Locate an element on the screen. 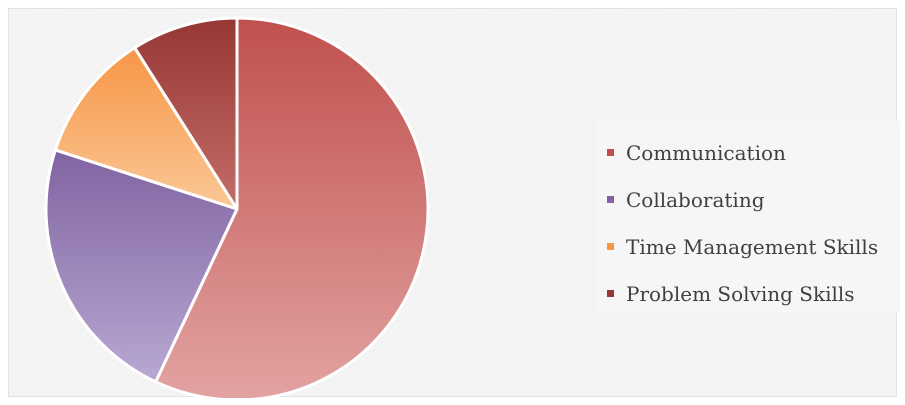 This screenshot has width=905, height=405. legend-swatch-time-management-skills is located at coordinates (610, 246).